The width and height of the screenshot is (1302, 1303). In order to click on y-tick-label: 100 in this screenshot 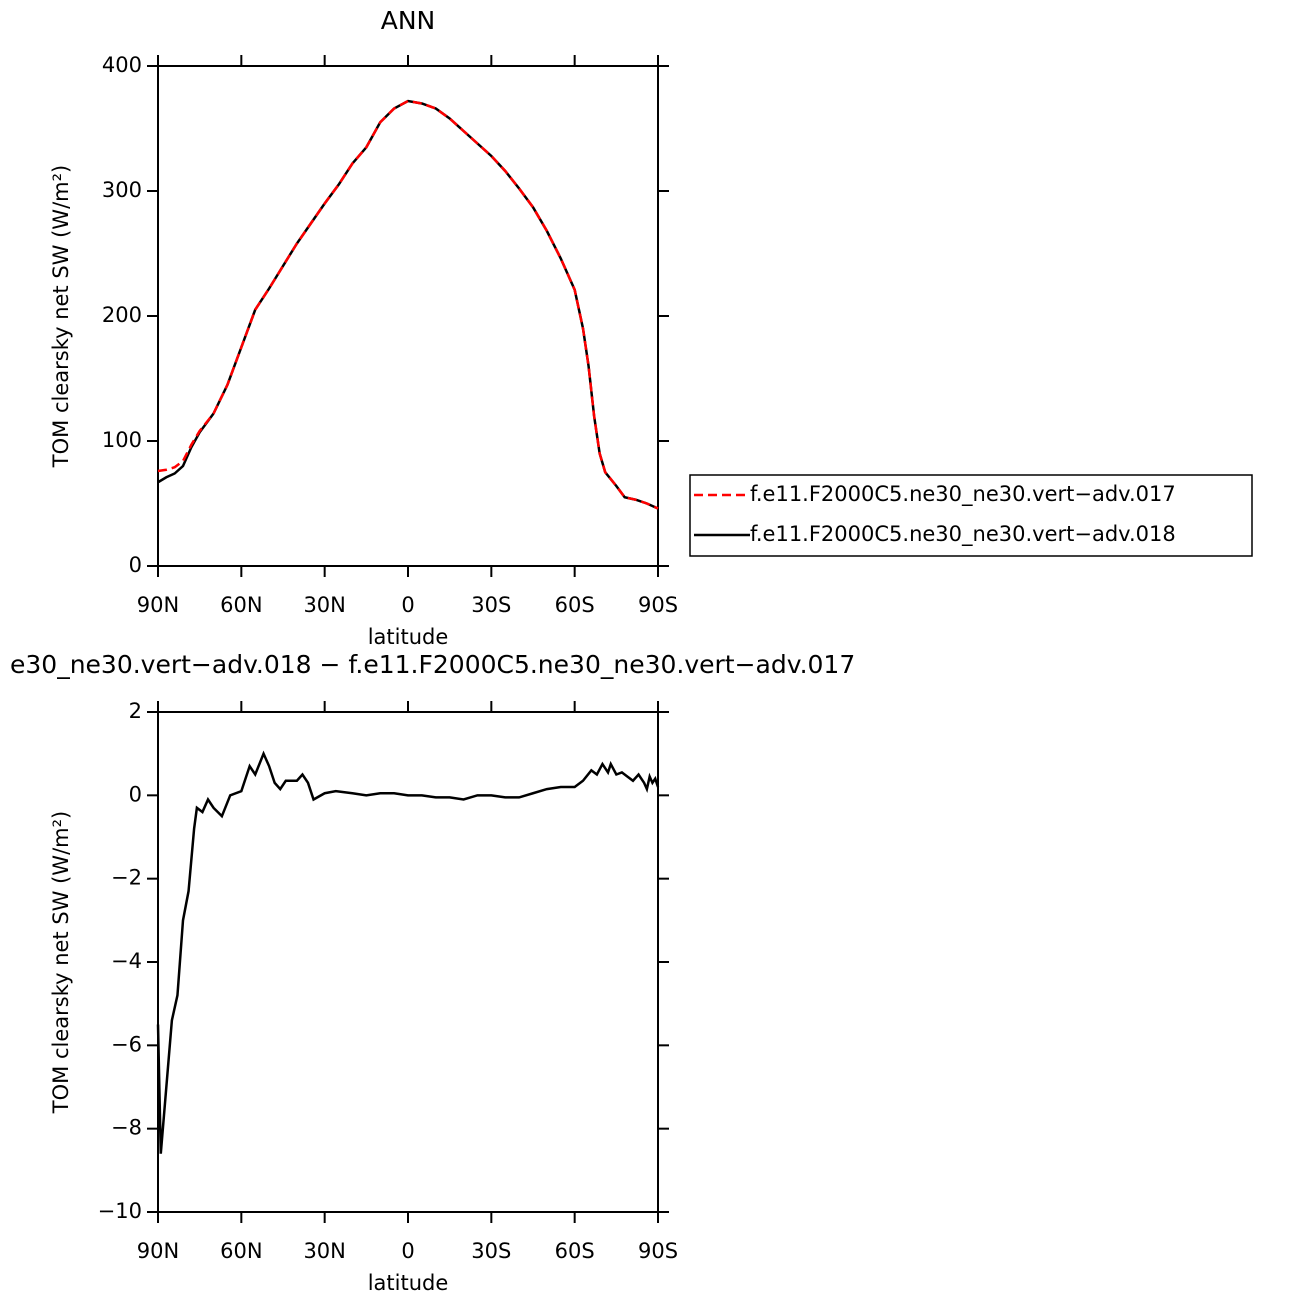, I will do `click(122, 440)`.